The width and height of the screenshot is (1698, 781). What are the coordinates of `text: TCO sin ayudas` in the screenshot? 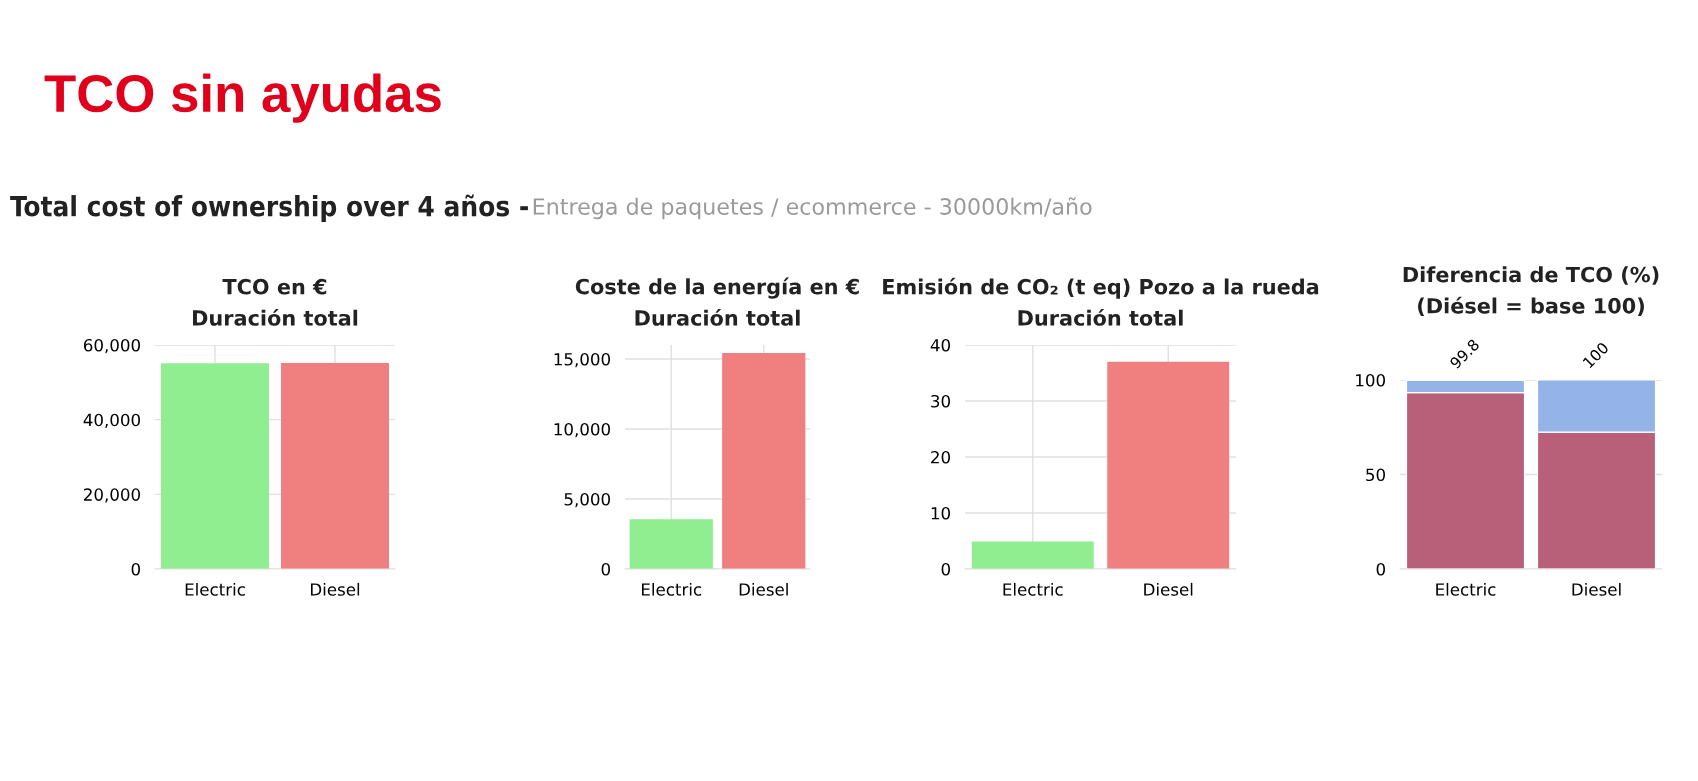 It's located at (242, 98).